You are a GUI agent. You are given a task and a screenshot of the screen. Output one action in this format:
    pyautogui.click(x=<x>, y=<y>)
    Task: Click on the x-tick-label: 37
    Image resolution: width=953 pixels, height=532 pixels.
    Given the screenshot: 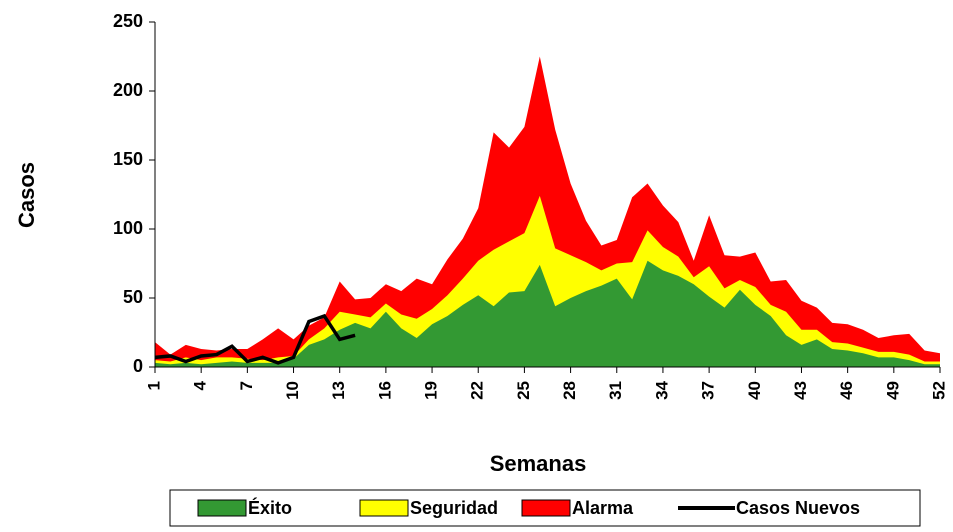 What is the action you would take?
    pyautogui.click(x=708, y=390)
    